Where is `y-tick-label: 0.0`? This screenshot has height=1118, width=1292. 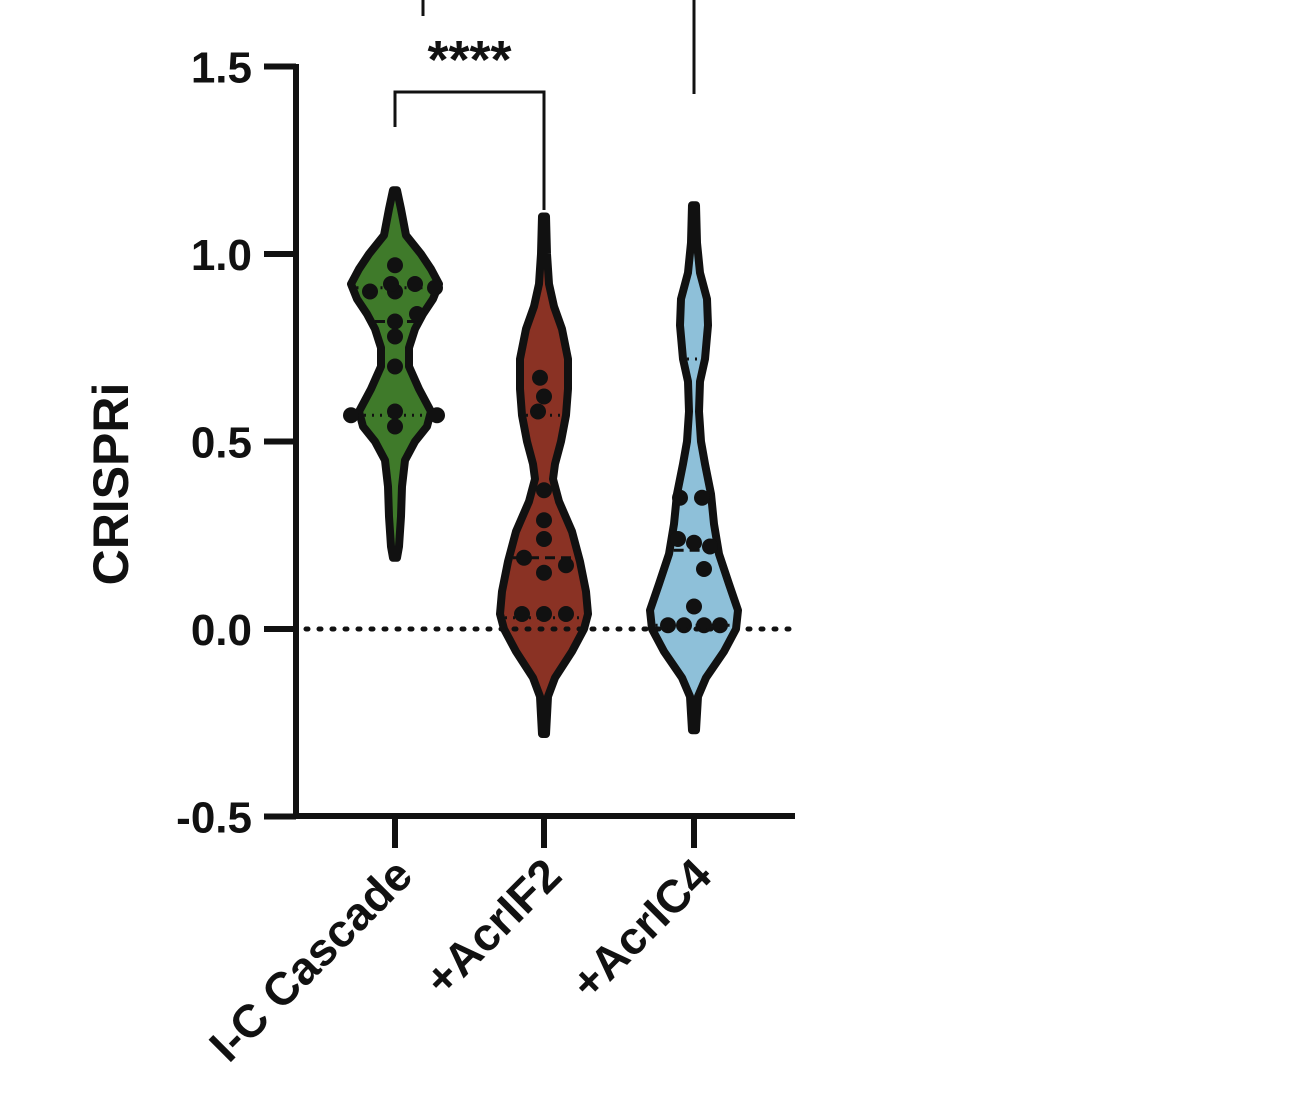
y-tick-label: 0.0 is located at coordinates (221, 630).